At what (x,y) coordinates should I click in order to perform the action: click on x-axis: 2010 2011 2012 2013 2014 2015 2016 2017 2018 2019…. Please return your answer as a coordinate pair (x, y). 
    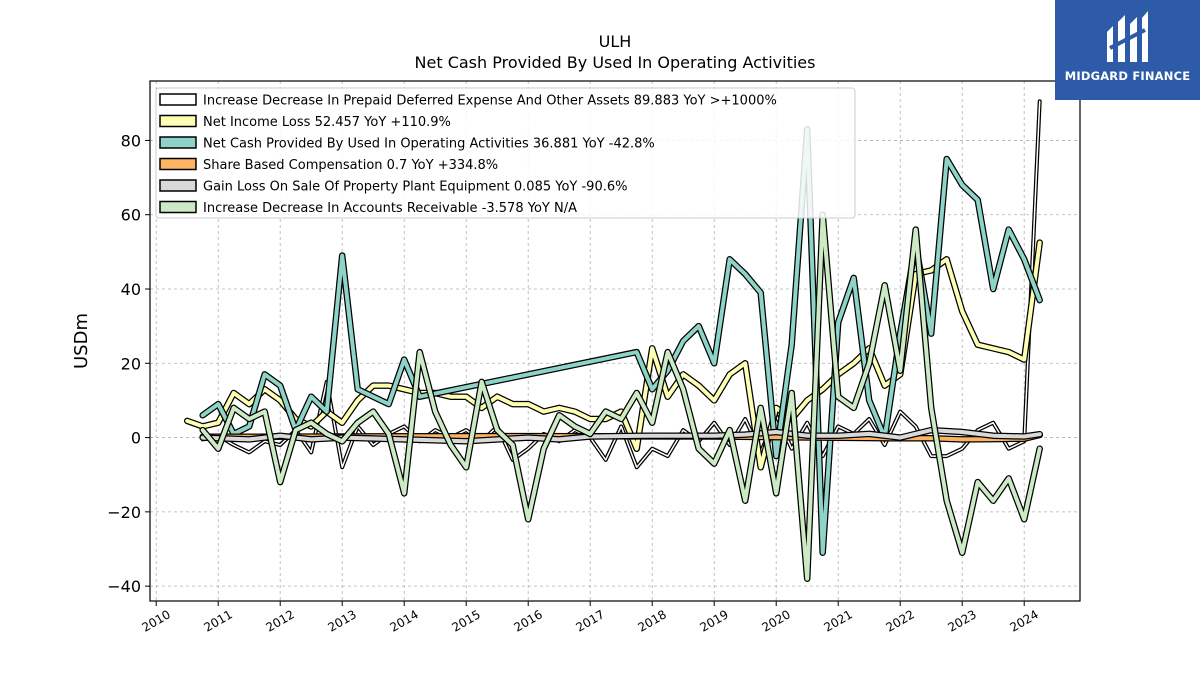
    Looking at the image, I should click on (590, 618).